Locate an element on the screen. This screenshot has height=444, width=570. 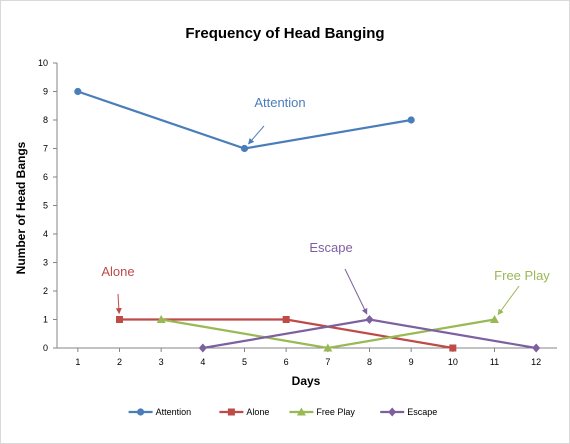
annotation-attention: Attention is located at coordinates (279, 102).